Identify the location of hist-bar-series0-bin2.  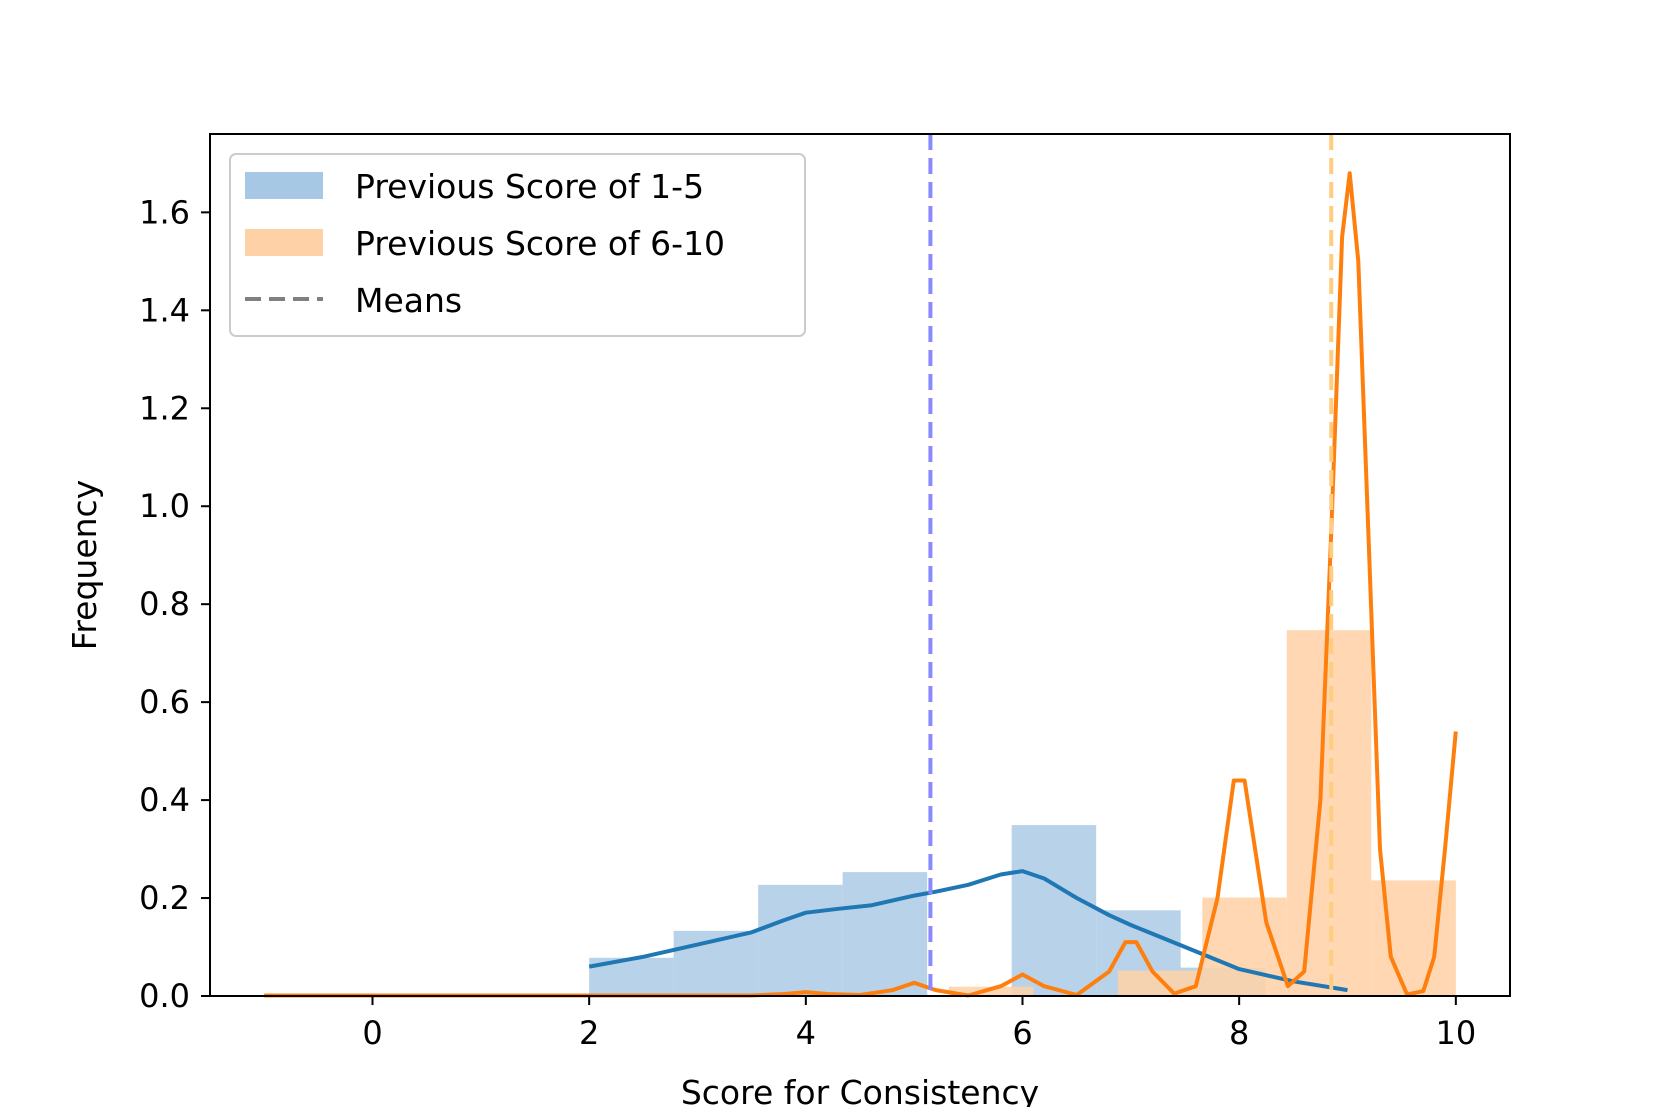
(800, 940).